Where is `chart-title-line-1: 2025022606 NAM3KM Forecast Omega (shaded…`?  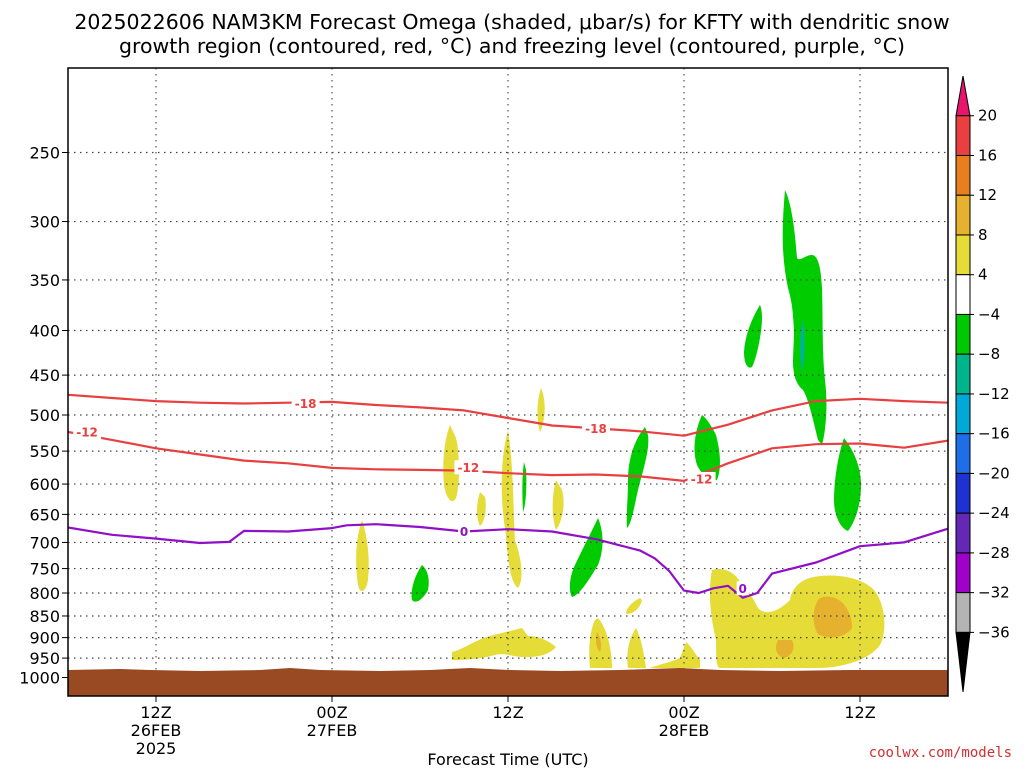
chart-title-line-1: 2025022606 NAM3KM Forecast Omega (shaded… is located at coordinates (511, 22).